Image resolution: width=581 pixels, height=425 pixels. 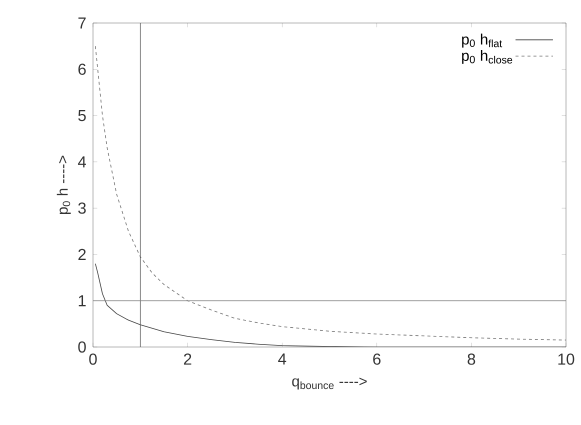 I want to click on y-tick-label: 2, so click(x=82, y=254).